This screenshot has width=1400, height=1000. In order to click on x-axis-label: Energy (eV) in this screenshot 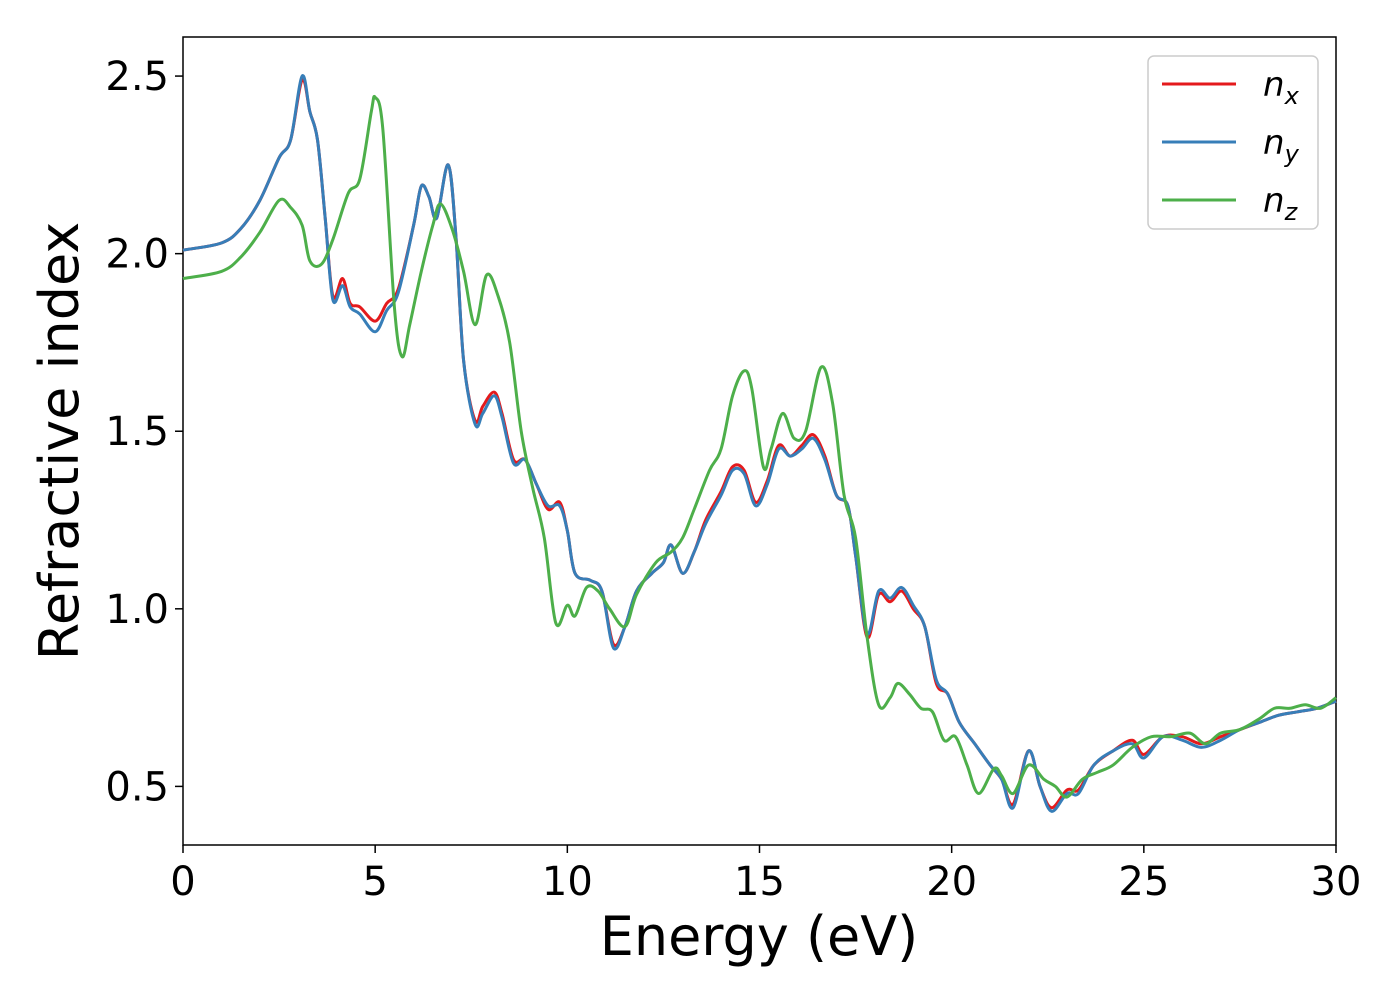, I will do `click(759, 936)`.